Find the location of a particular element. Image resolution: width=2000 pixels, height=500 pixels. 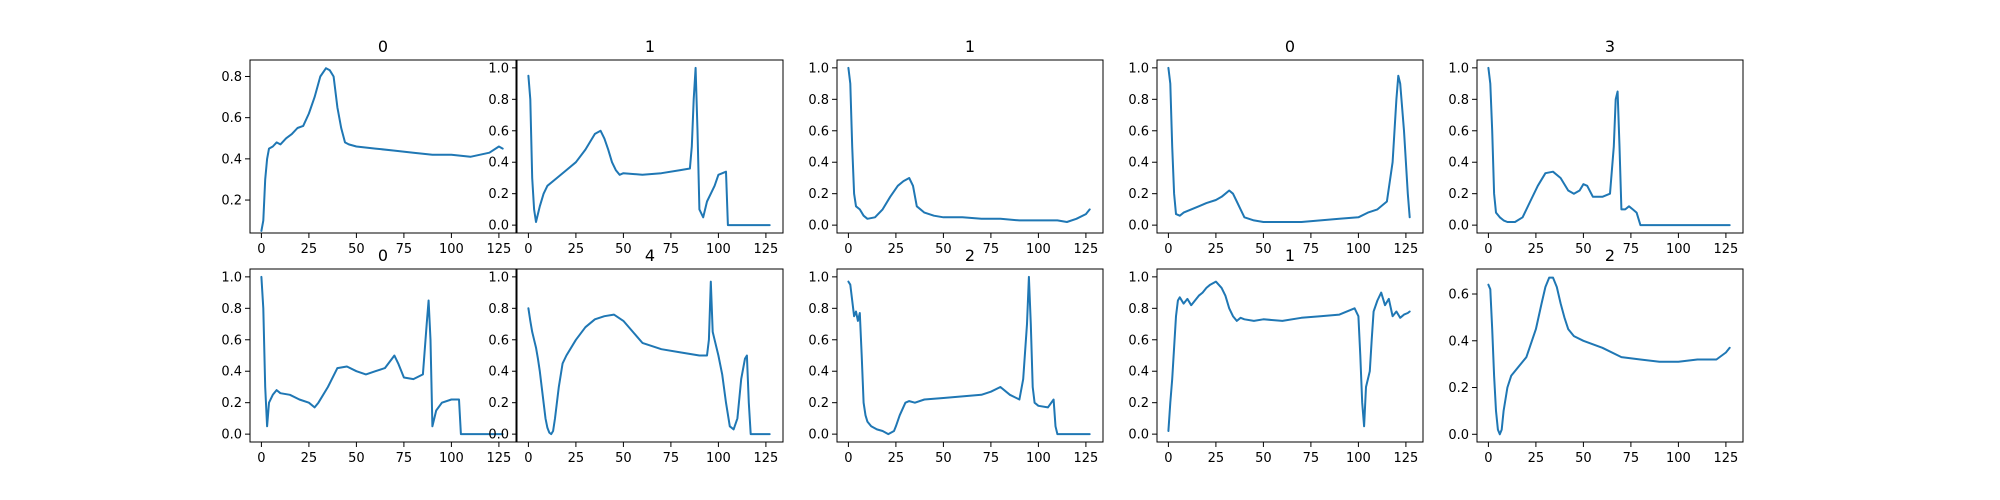

subplot-4: 0 0 25 50 75 100 125 0.0 0.2 0.4 0.6 0.8 1.0 is located at coordinates (1276, 147).